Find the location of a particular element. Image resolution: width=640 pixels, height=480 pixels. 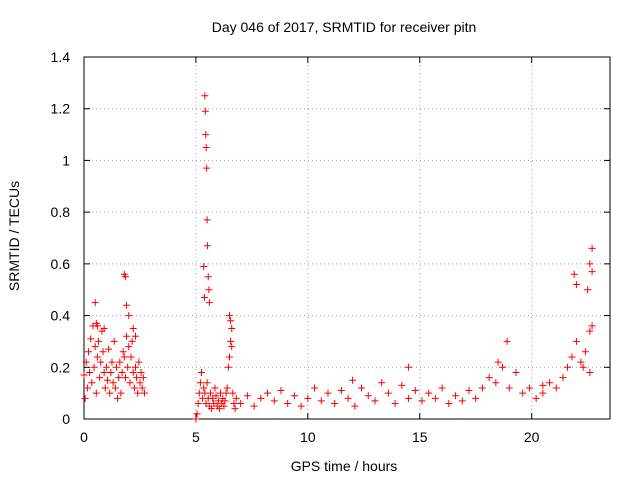

x-tick-label: 15 is located at coordinates (420, 437).